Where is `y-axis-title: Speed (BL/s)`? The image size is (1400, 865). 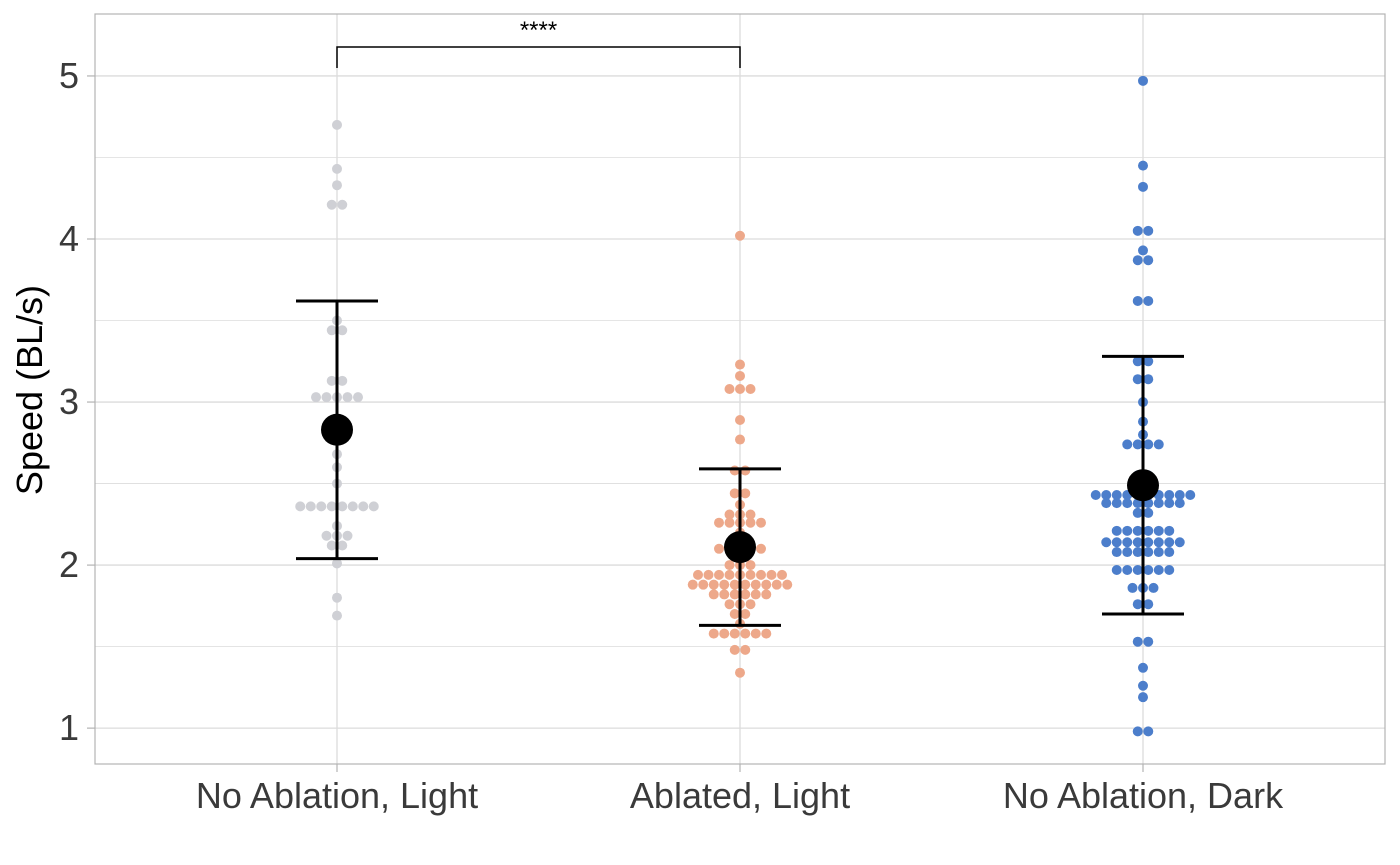
y-axis-title: Speed (BL/s) is located at coordinates (29, 390).